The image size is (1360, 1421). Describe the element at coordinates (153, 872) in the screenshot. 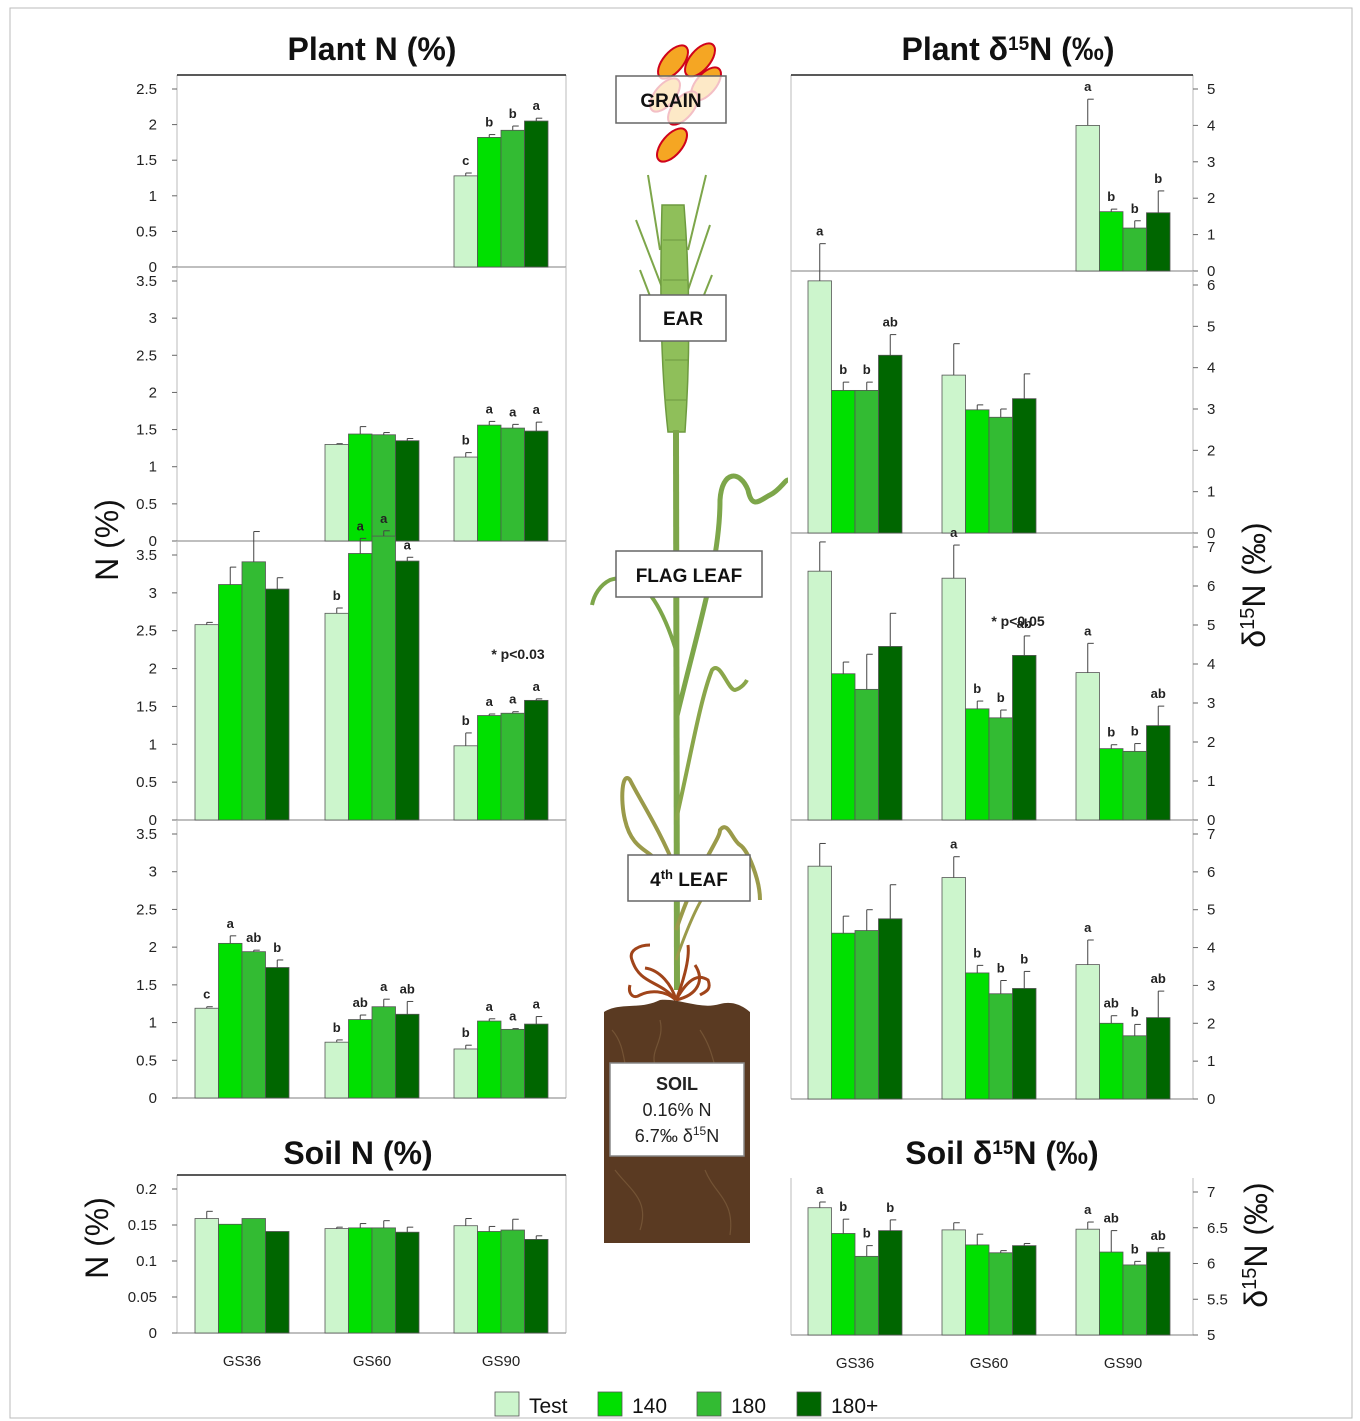

I see `fourth_n-tick-label: 3` at that location.